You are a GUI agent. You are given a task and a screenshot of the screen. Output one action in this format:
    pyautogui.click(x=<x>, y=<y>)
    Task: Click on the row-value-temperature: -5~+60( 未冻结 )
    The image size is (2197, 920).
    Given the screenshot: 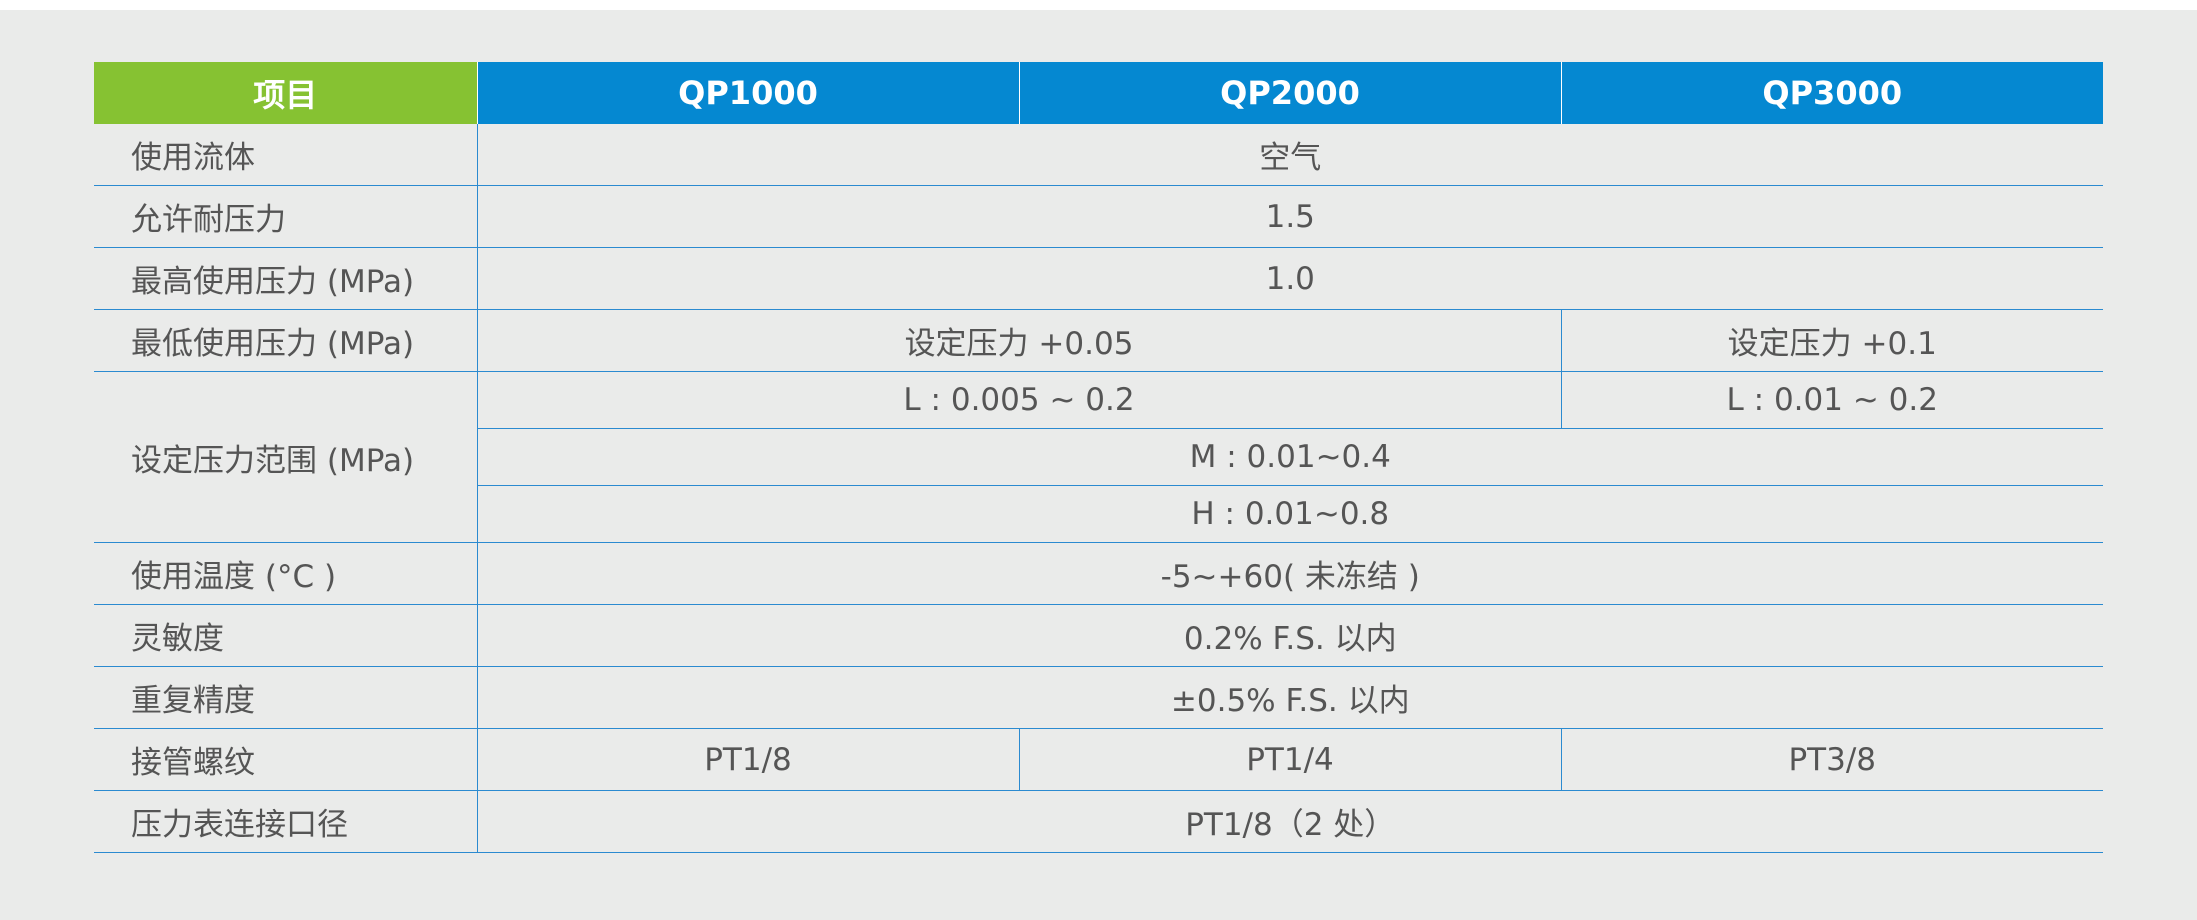 What is the action you would take?
    pyautogui.click(x=1290, y=573)
    